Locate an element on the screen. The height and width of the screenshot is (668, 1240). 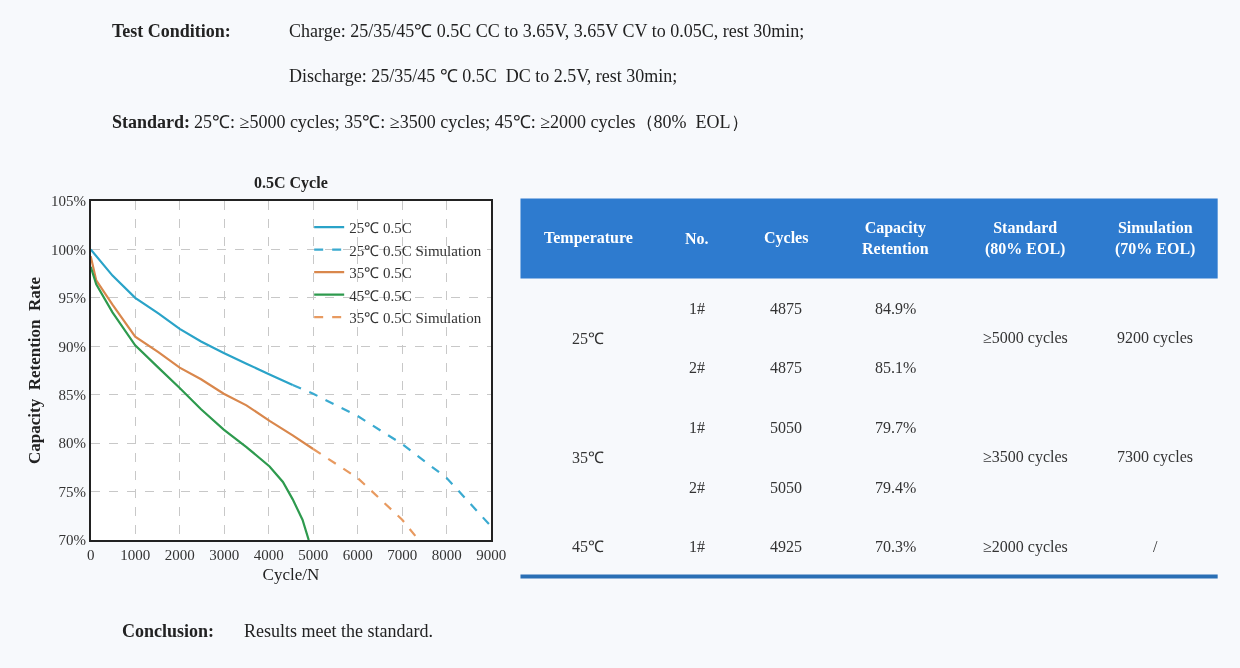
text: 79.7% is located at coordinates (896, 427).